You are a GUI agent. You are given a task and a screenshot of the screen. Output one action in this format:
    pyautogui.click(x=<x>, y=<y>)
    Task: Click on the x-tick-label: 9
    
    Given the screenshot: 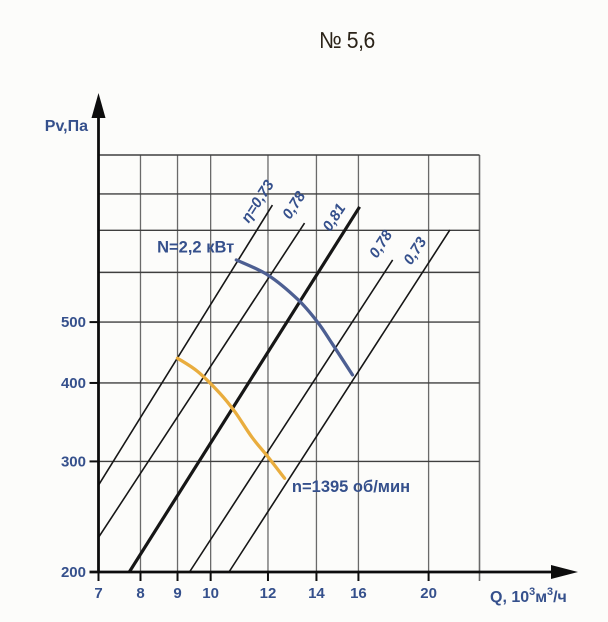 What is the action you would take?
    pyautogui.click(x=177, y=593)
    